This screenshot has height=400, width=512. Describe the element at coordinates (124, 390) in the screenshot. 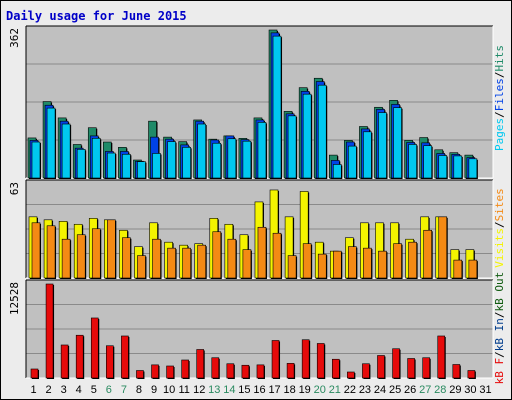

I see `x-tick-label: 7` at that location.